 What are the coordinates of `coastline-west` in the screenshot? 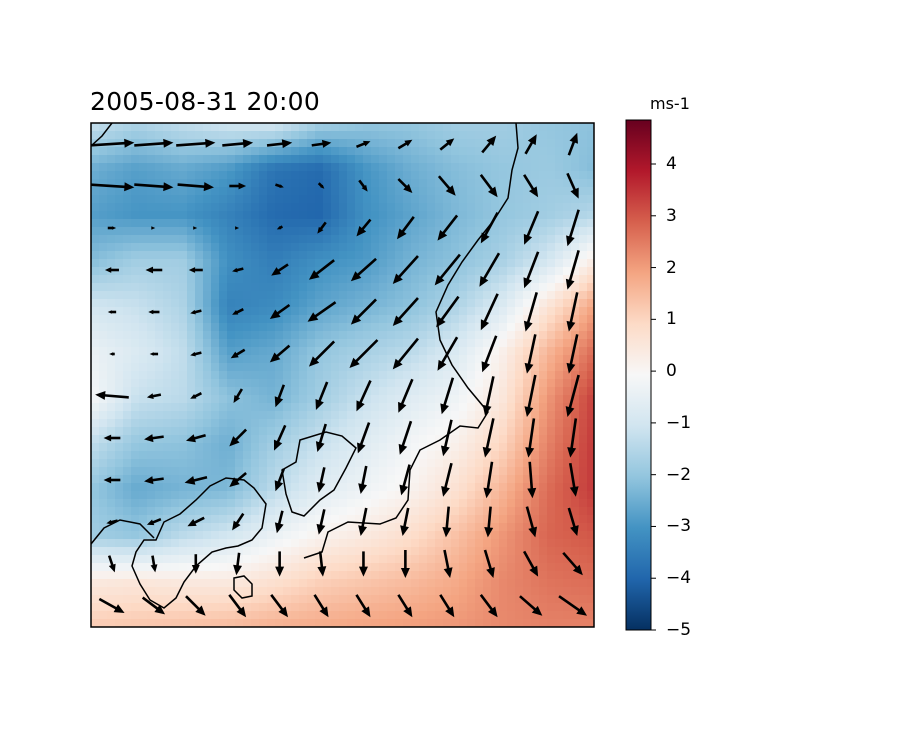 It's located at (123, 532).